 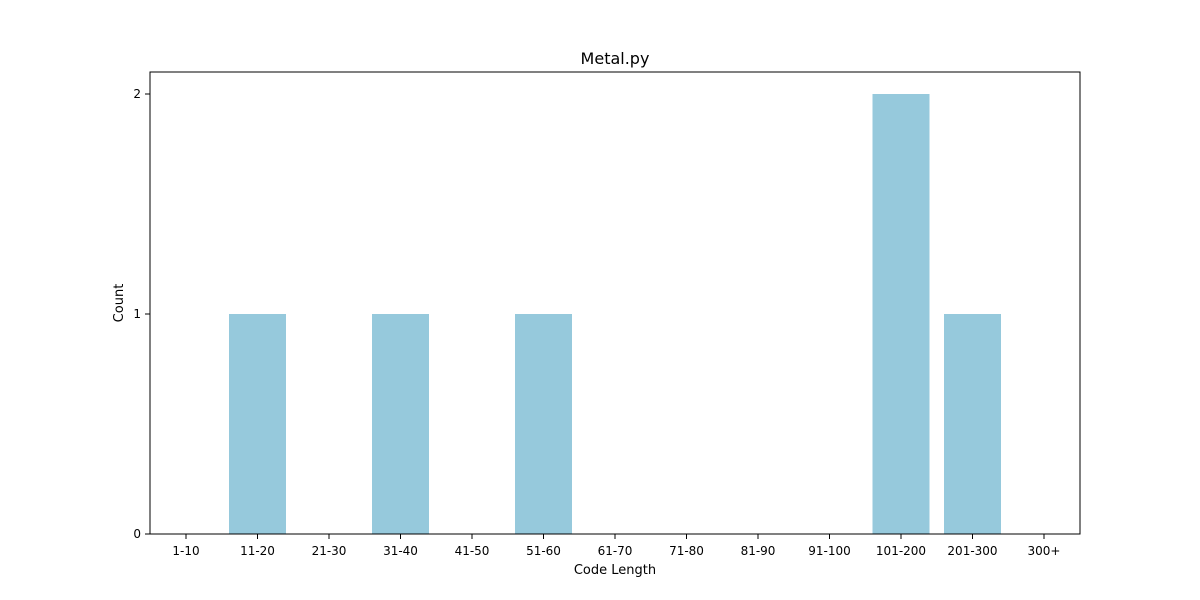 I want to click on x-tick-label: 201-300, so click(x=972, y=551).